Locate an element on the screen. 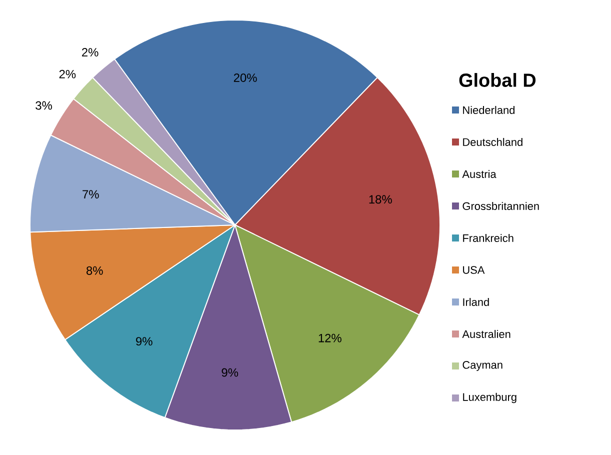 The width and height of the screenshot is (611, 455). legend-label: Niederland is located at coordinates (488, 110).